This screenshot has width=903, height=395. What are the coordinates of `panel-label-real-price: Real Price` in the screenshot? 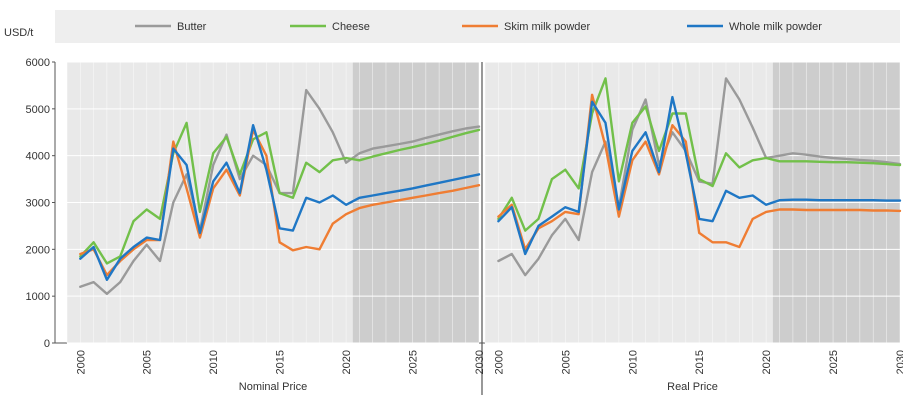 It's located at (692, 387).